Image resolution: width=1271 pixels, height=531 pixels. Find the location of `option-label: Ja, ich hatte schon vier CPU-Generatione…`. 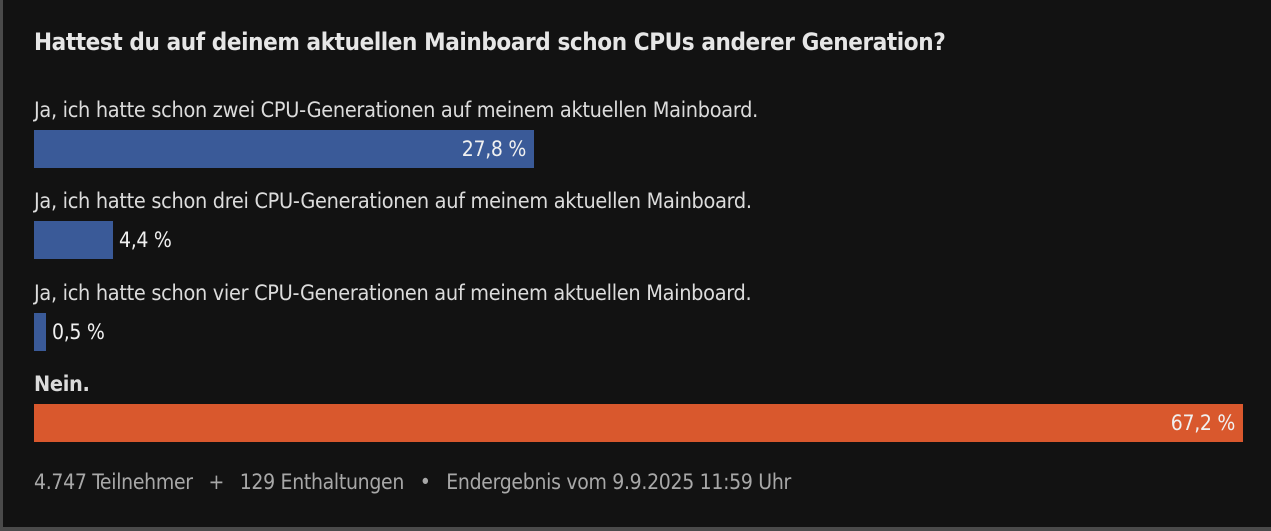

option-label: Ja, ich hatte schon vier CPU-Generatione… is located at coordinates (393, 293).